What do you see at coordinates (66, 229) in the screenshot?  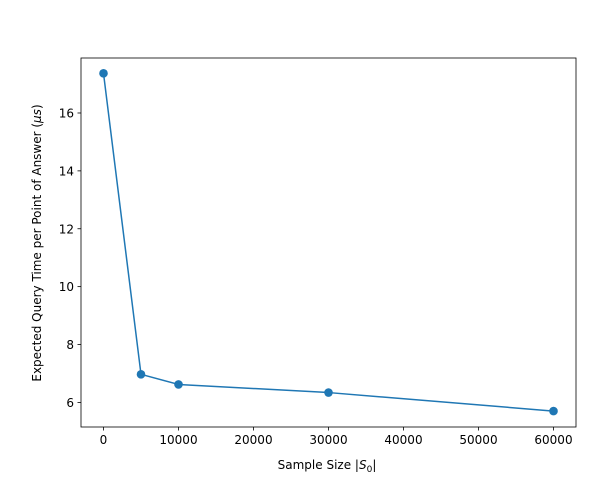 I see `y-tick-label: 12` at bounding box center [66, 229].